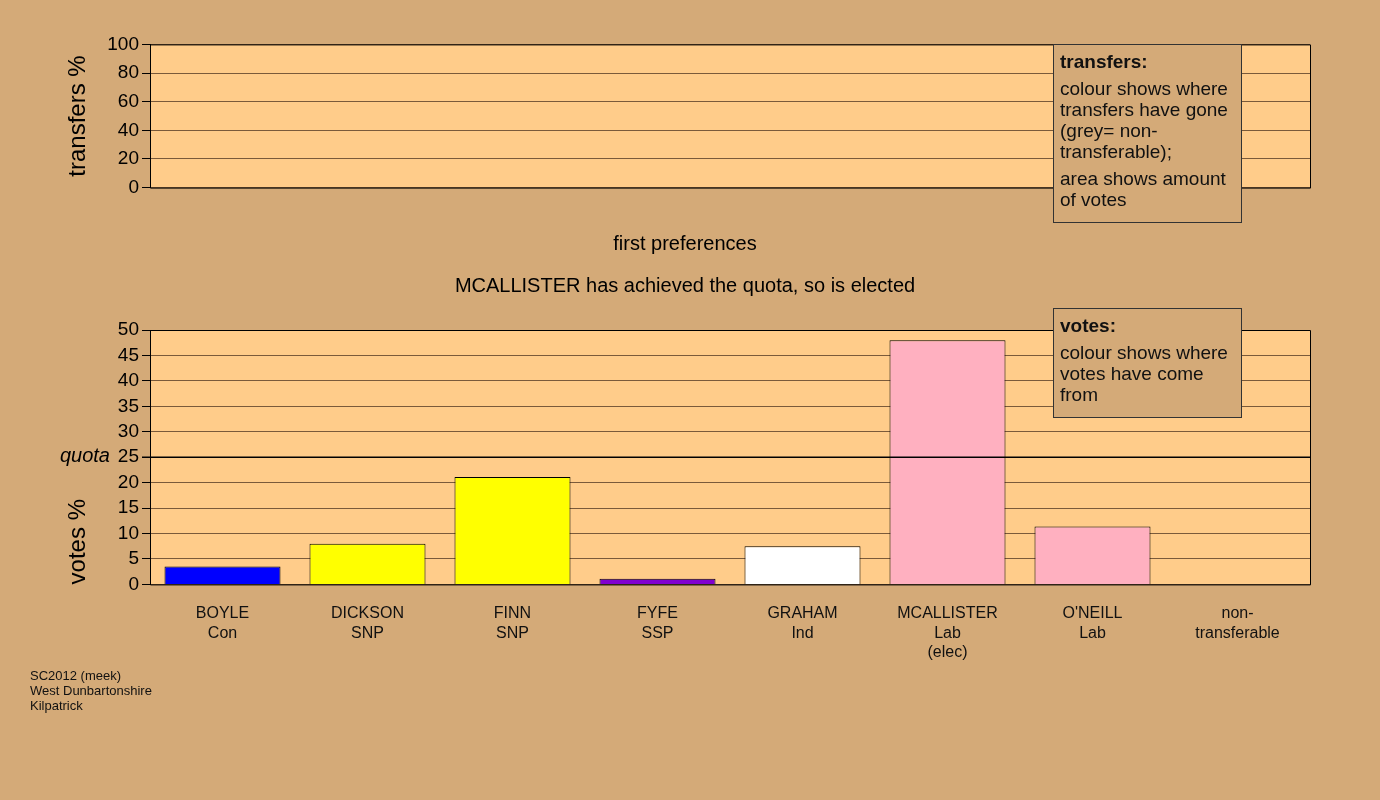  Describe the element at coordinates (1144, 130) in the screenshot. I see `annotation: transfers: colour shows where transfers have gone (grey= non-transferable); area shows amount of votes` at that location.